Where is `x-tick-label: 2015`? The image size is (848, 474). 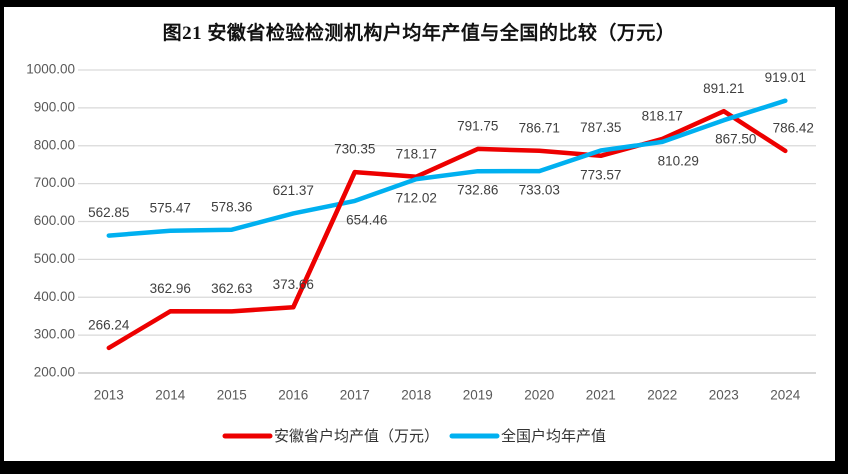 x-tick-label: 2015 is located at coordinates (232, 395).